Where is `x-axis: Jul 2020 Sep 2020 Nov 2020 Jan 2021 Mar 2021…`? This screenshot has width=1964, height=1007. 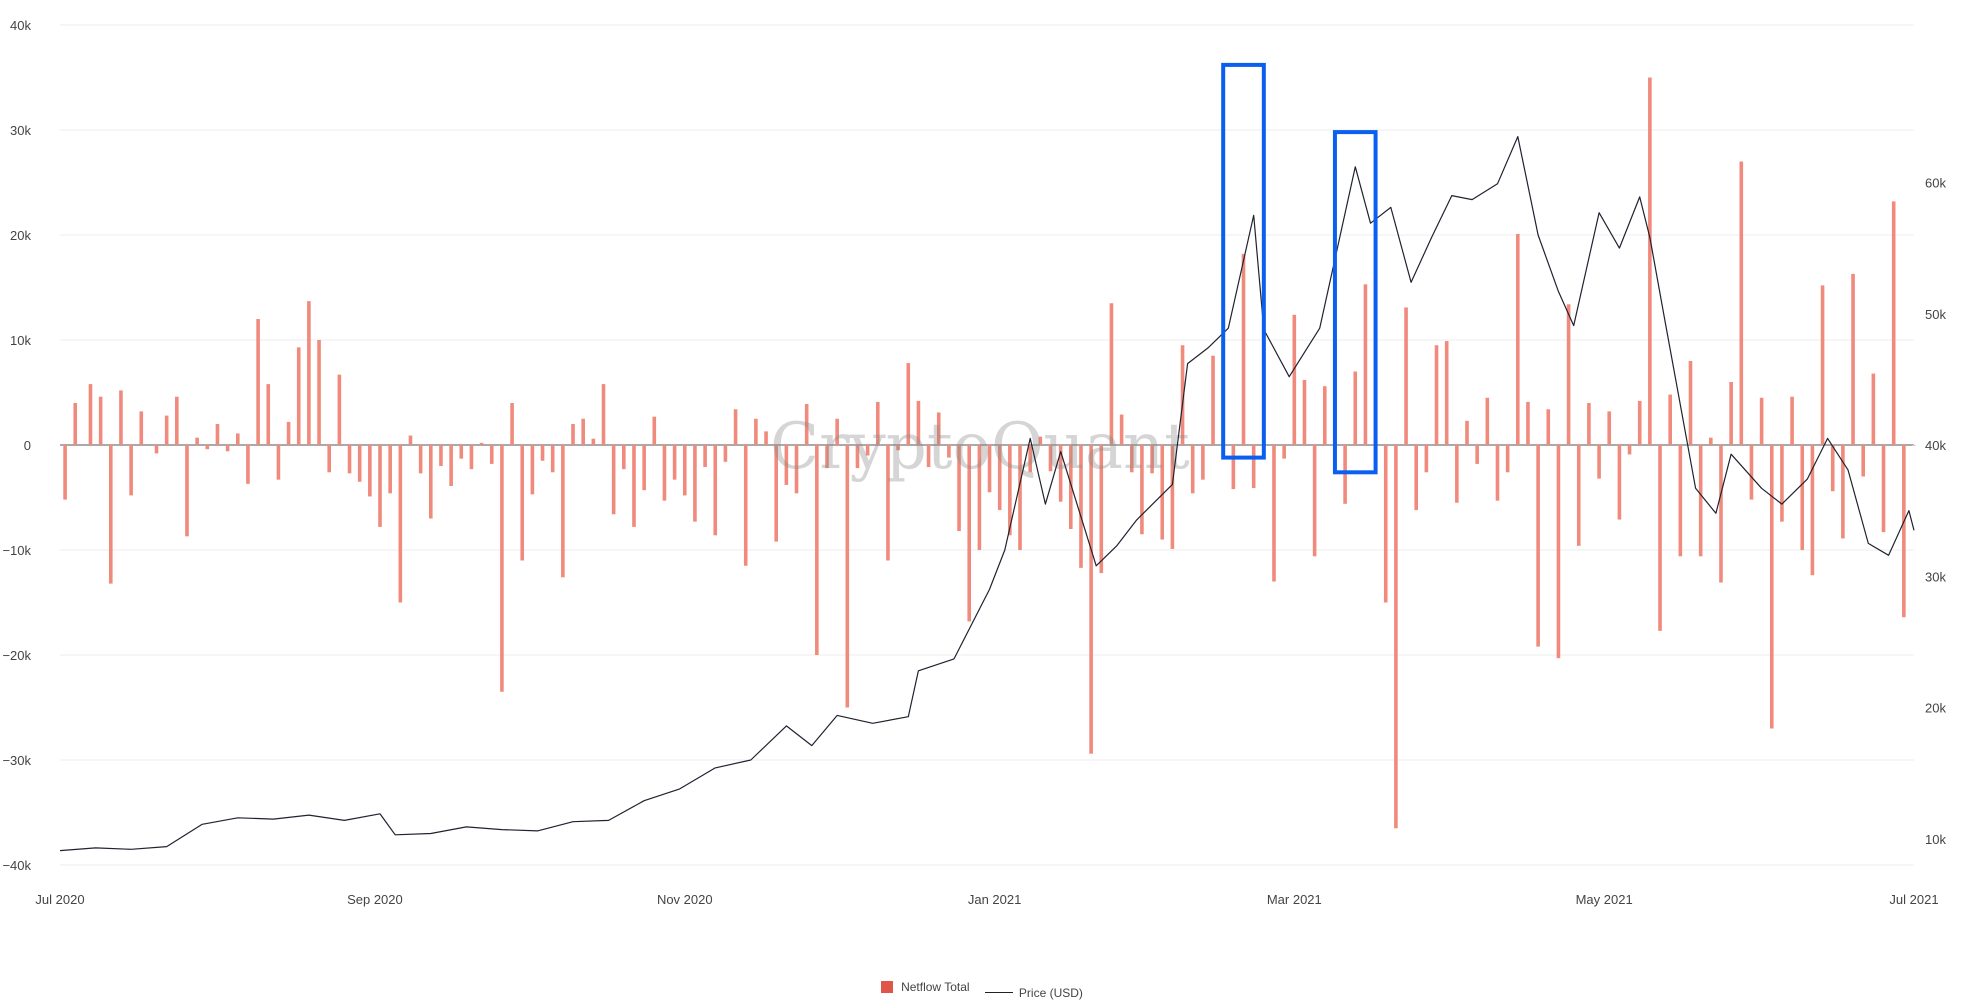 x-axis: Jul 2020 Sep 2020 Nov 2020 Jan 2021 Mar 2021… is located at coordinates (986, 899).